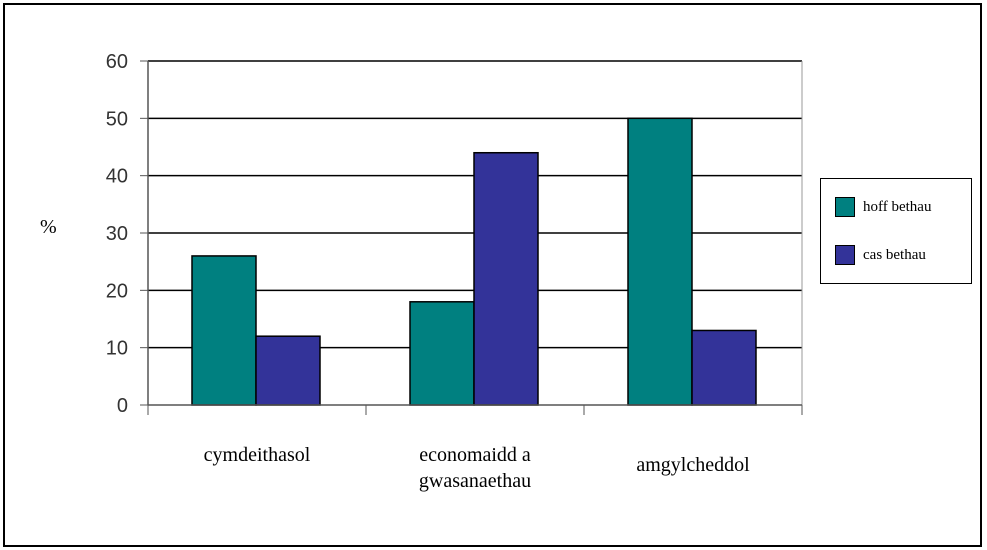  What do you see at coordinates (845, 255) in the screenshot?
I see `legend-swatch-cas-bethau` at bounding box center [845, 255].